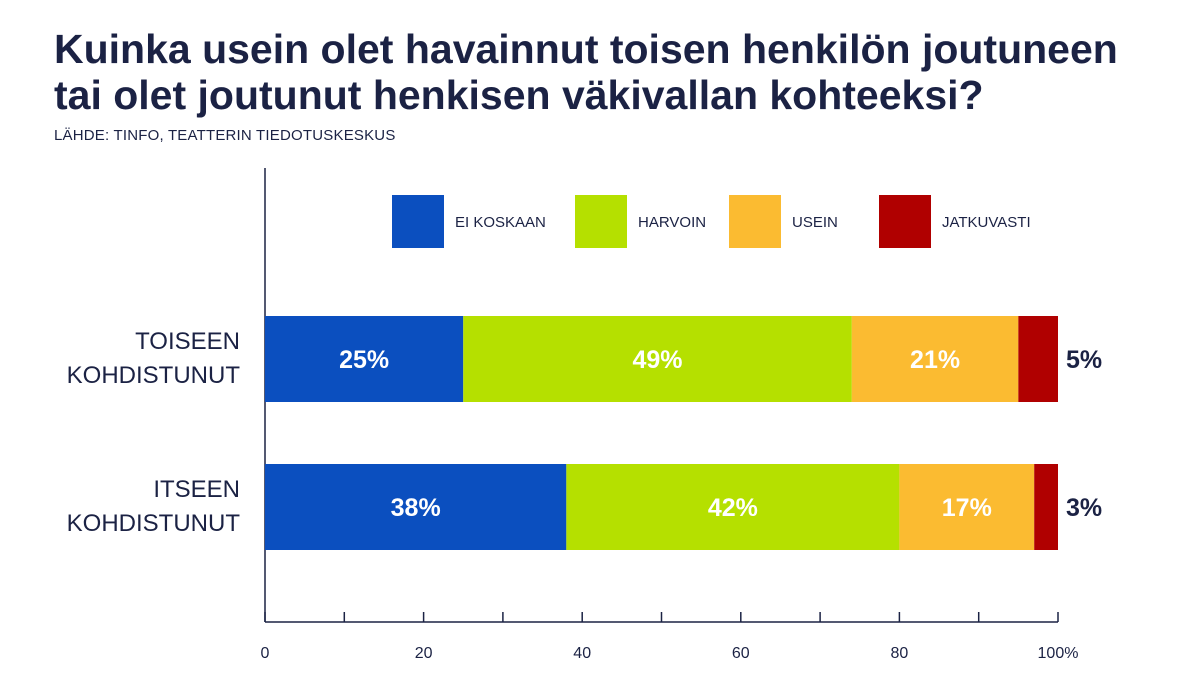  I want to click on data-label: 38%, so click(416, 508).